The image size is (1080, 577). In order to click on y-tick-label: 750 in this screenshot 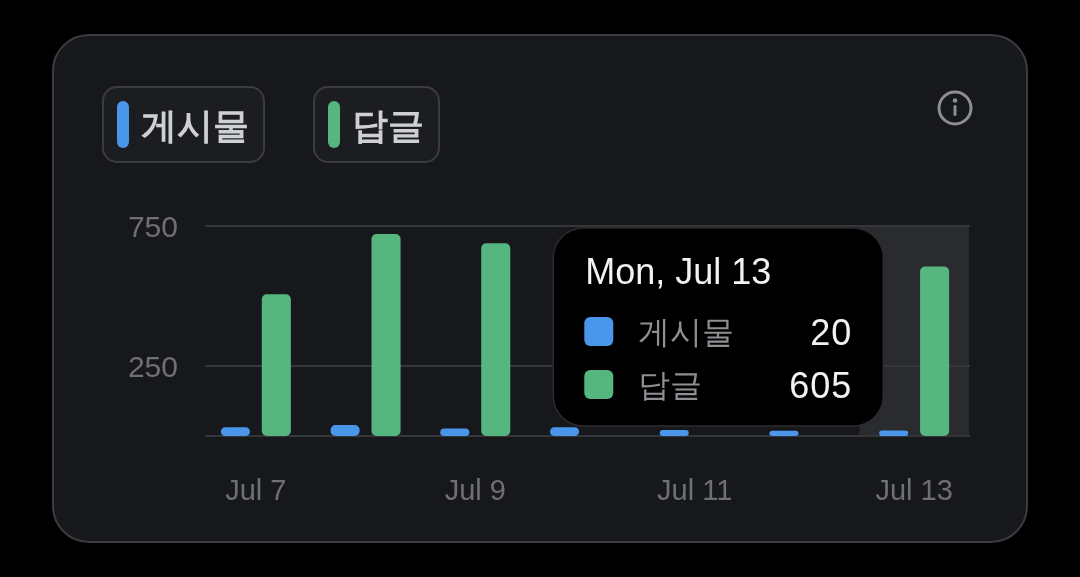, I will do `click(152, 226)`.